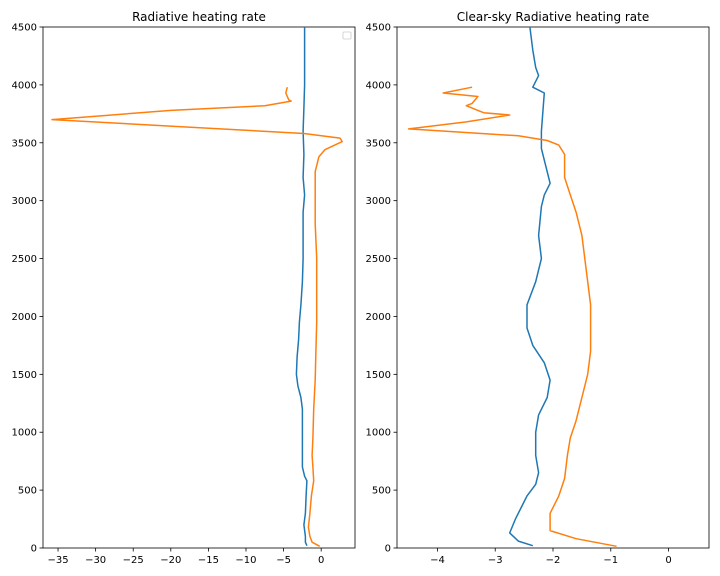  I want to click on x-tick-label: −35, so click(57, 560).